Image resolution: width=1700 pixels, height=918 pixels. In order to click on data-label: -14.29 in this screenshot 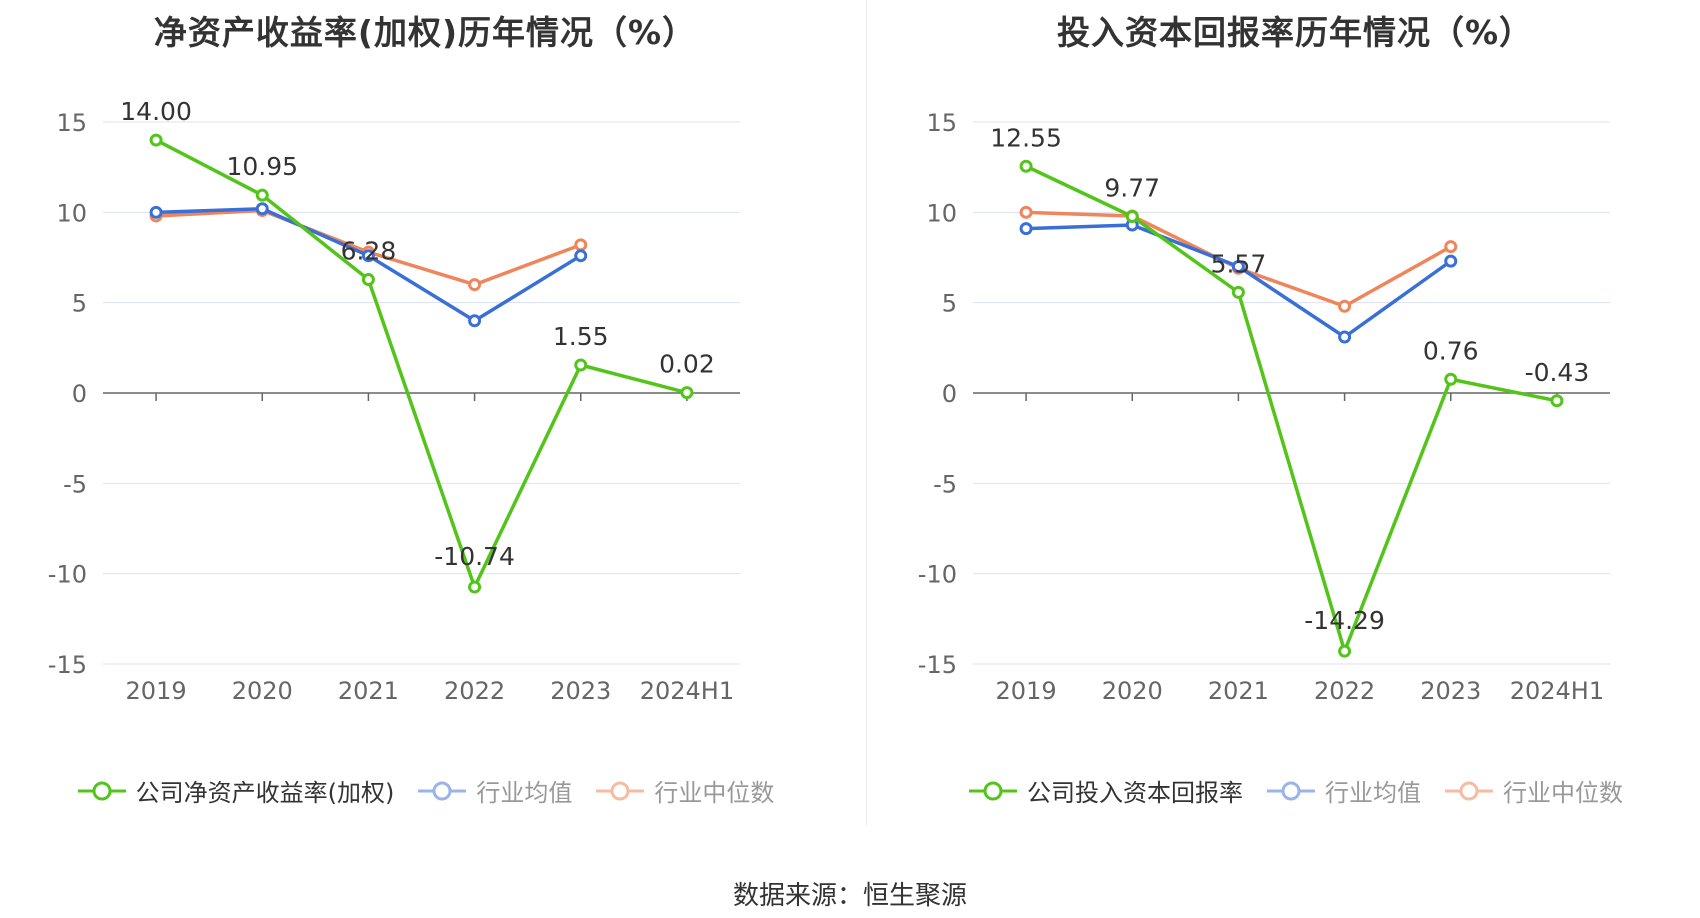, I will do `click(1344, 620)`.